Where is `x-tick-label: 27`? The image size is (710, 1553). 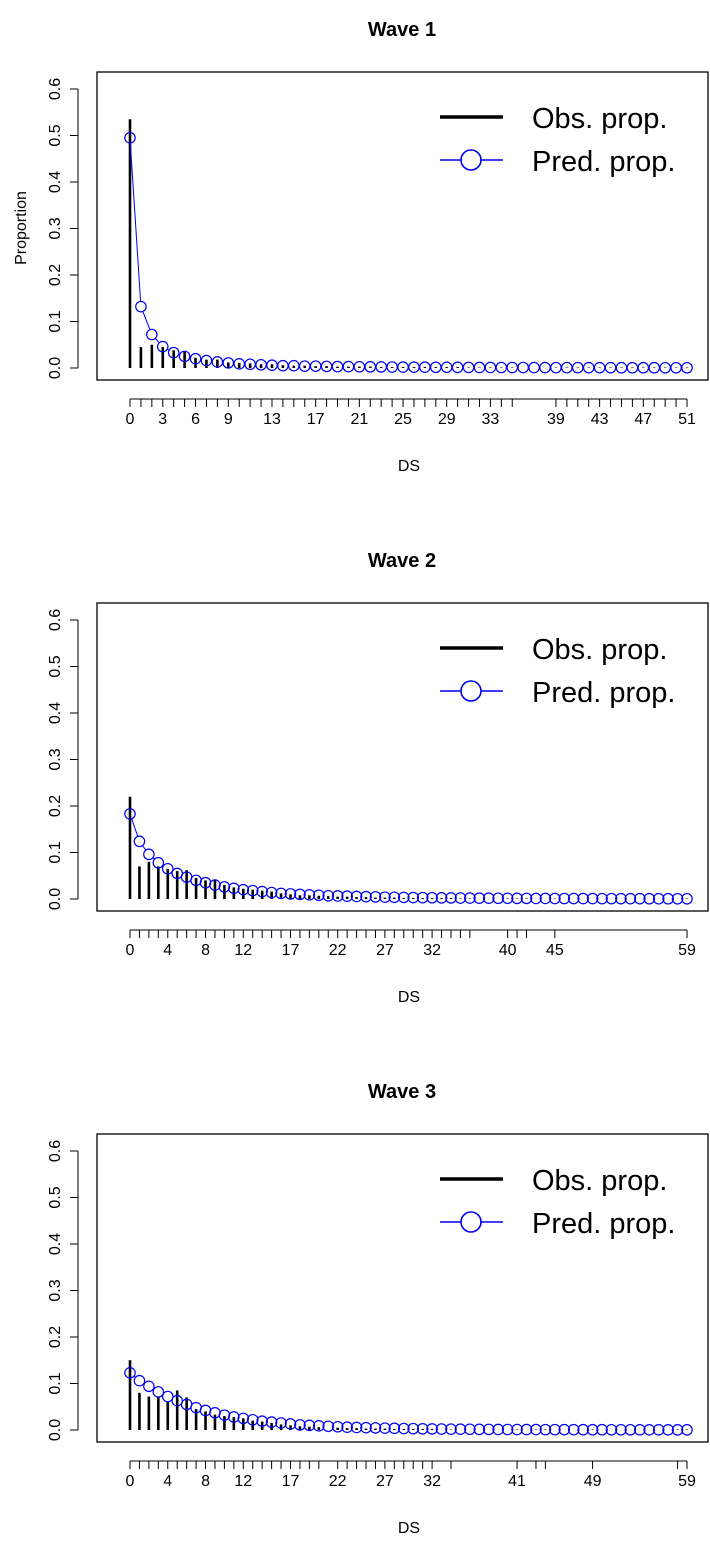 x-tick-label: 27 is located at coordinates (385, 950).